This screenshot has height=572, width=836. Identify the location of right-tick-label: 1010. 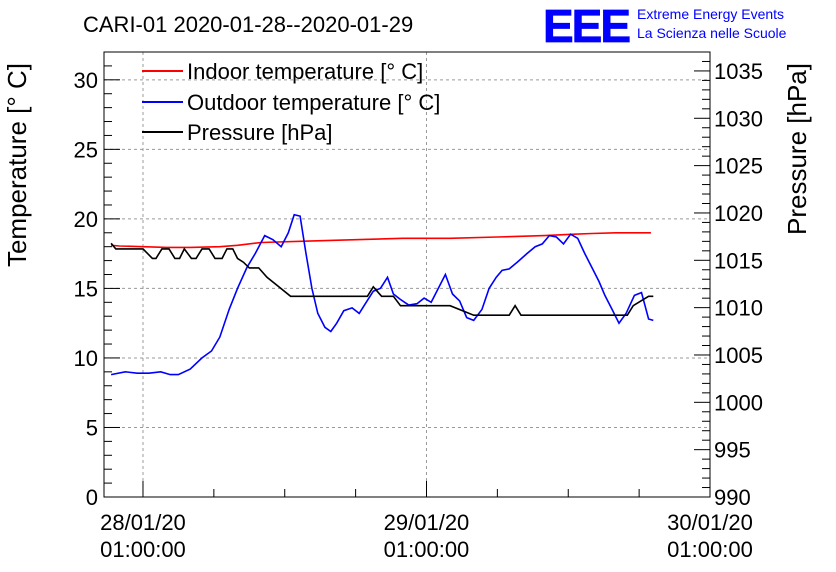
(738, 308).